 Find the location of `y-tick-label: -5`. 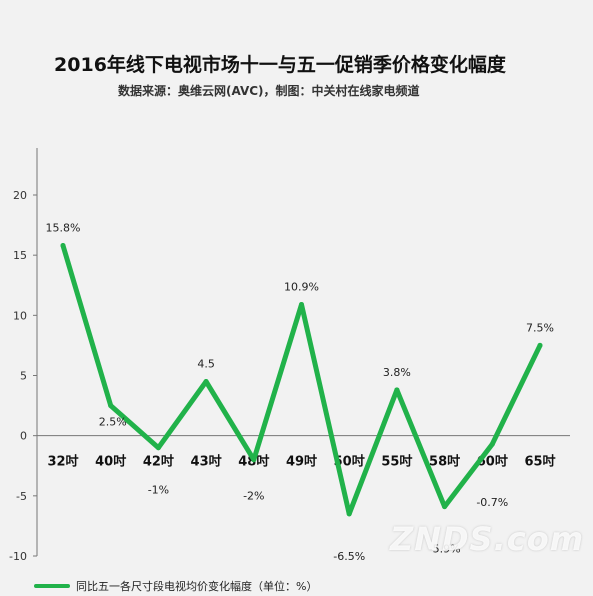

y-tick-label: -5 is located at coordinates (21, 496).